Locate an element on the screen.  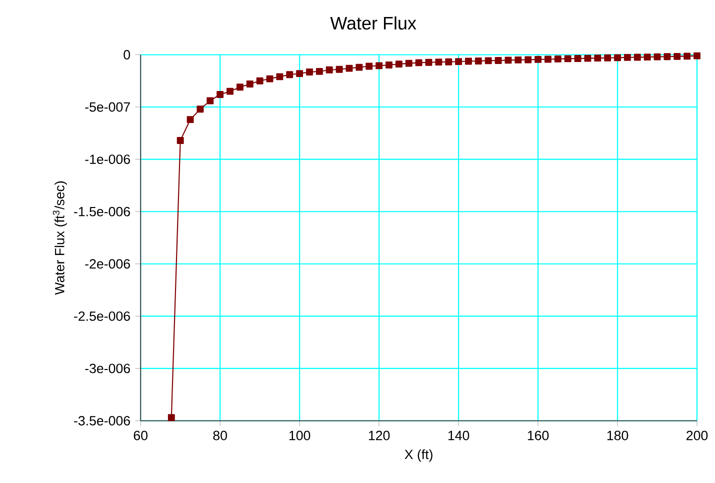
y-tick-label: -1.5e-006 is located at coordinates (102, 211).